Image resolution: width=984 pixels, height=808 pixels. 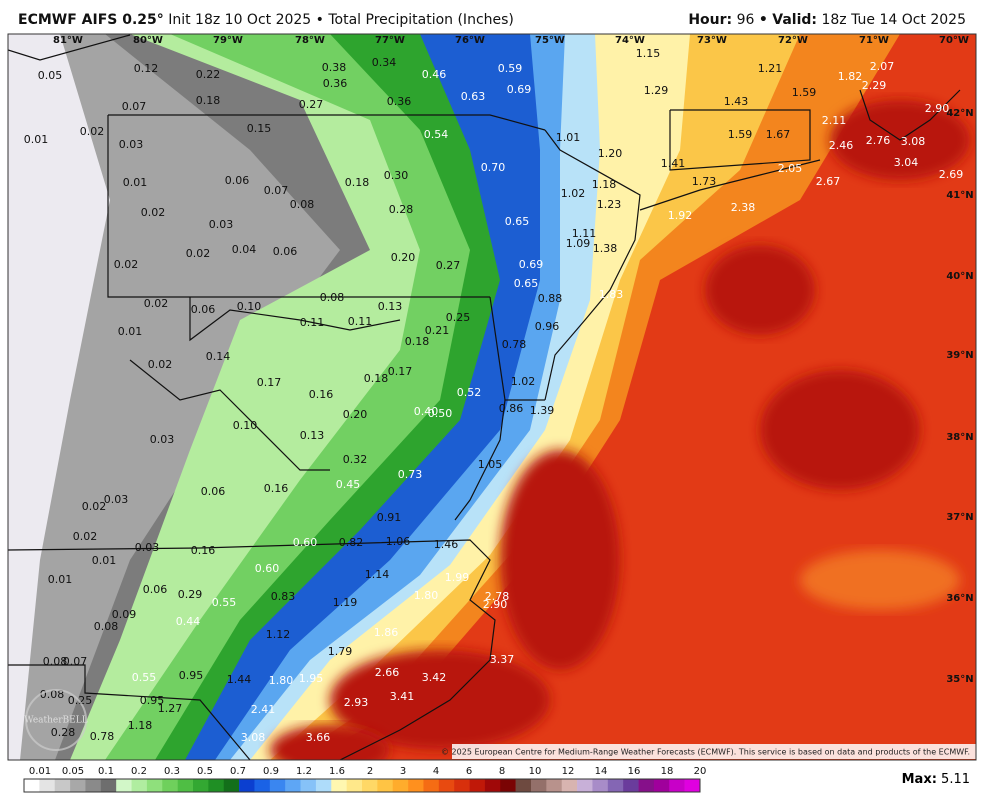 I want to click on precip-value: 1.46, so click(x=446, y=544).